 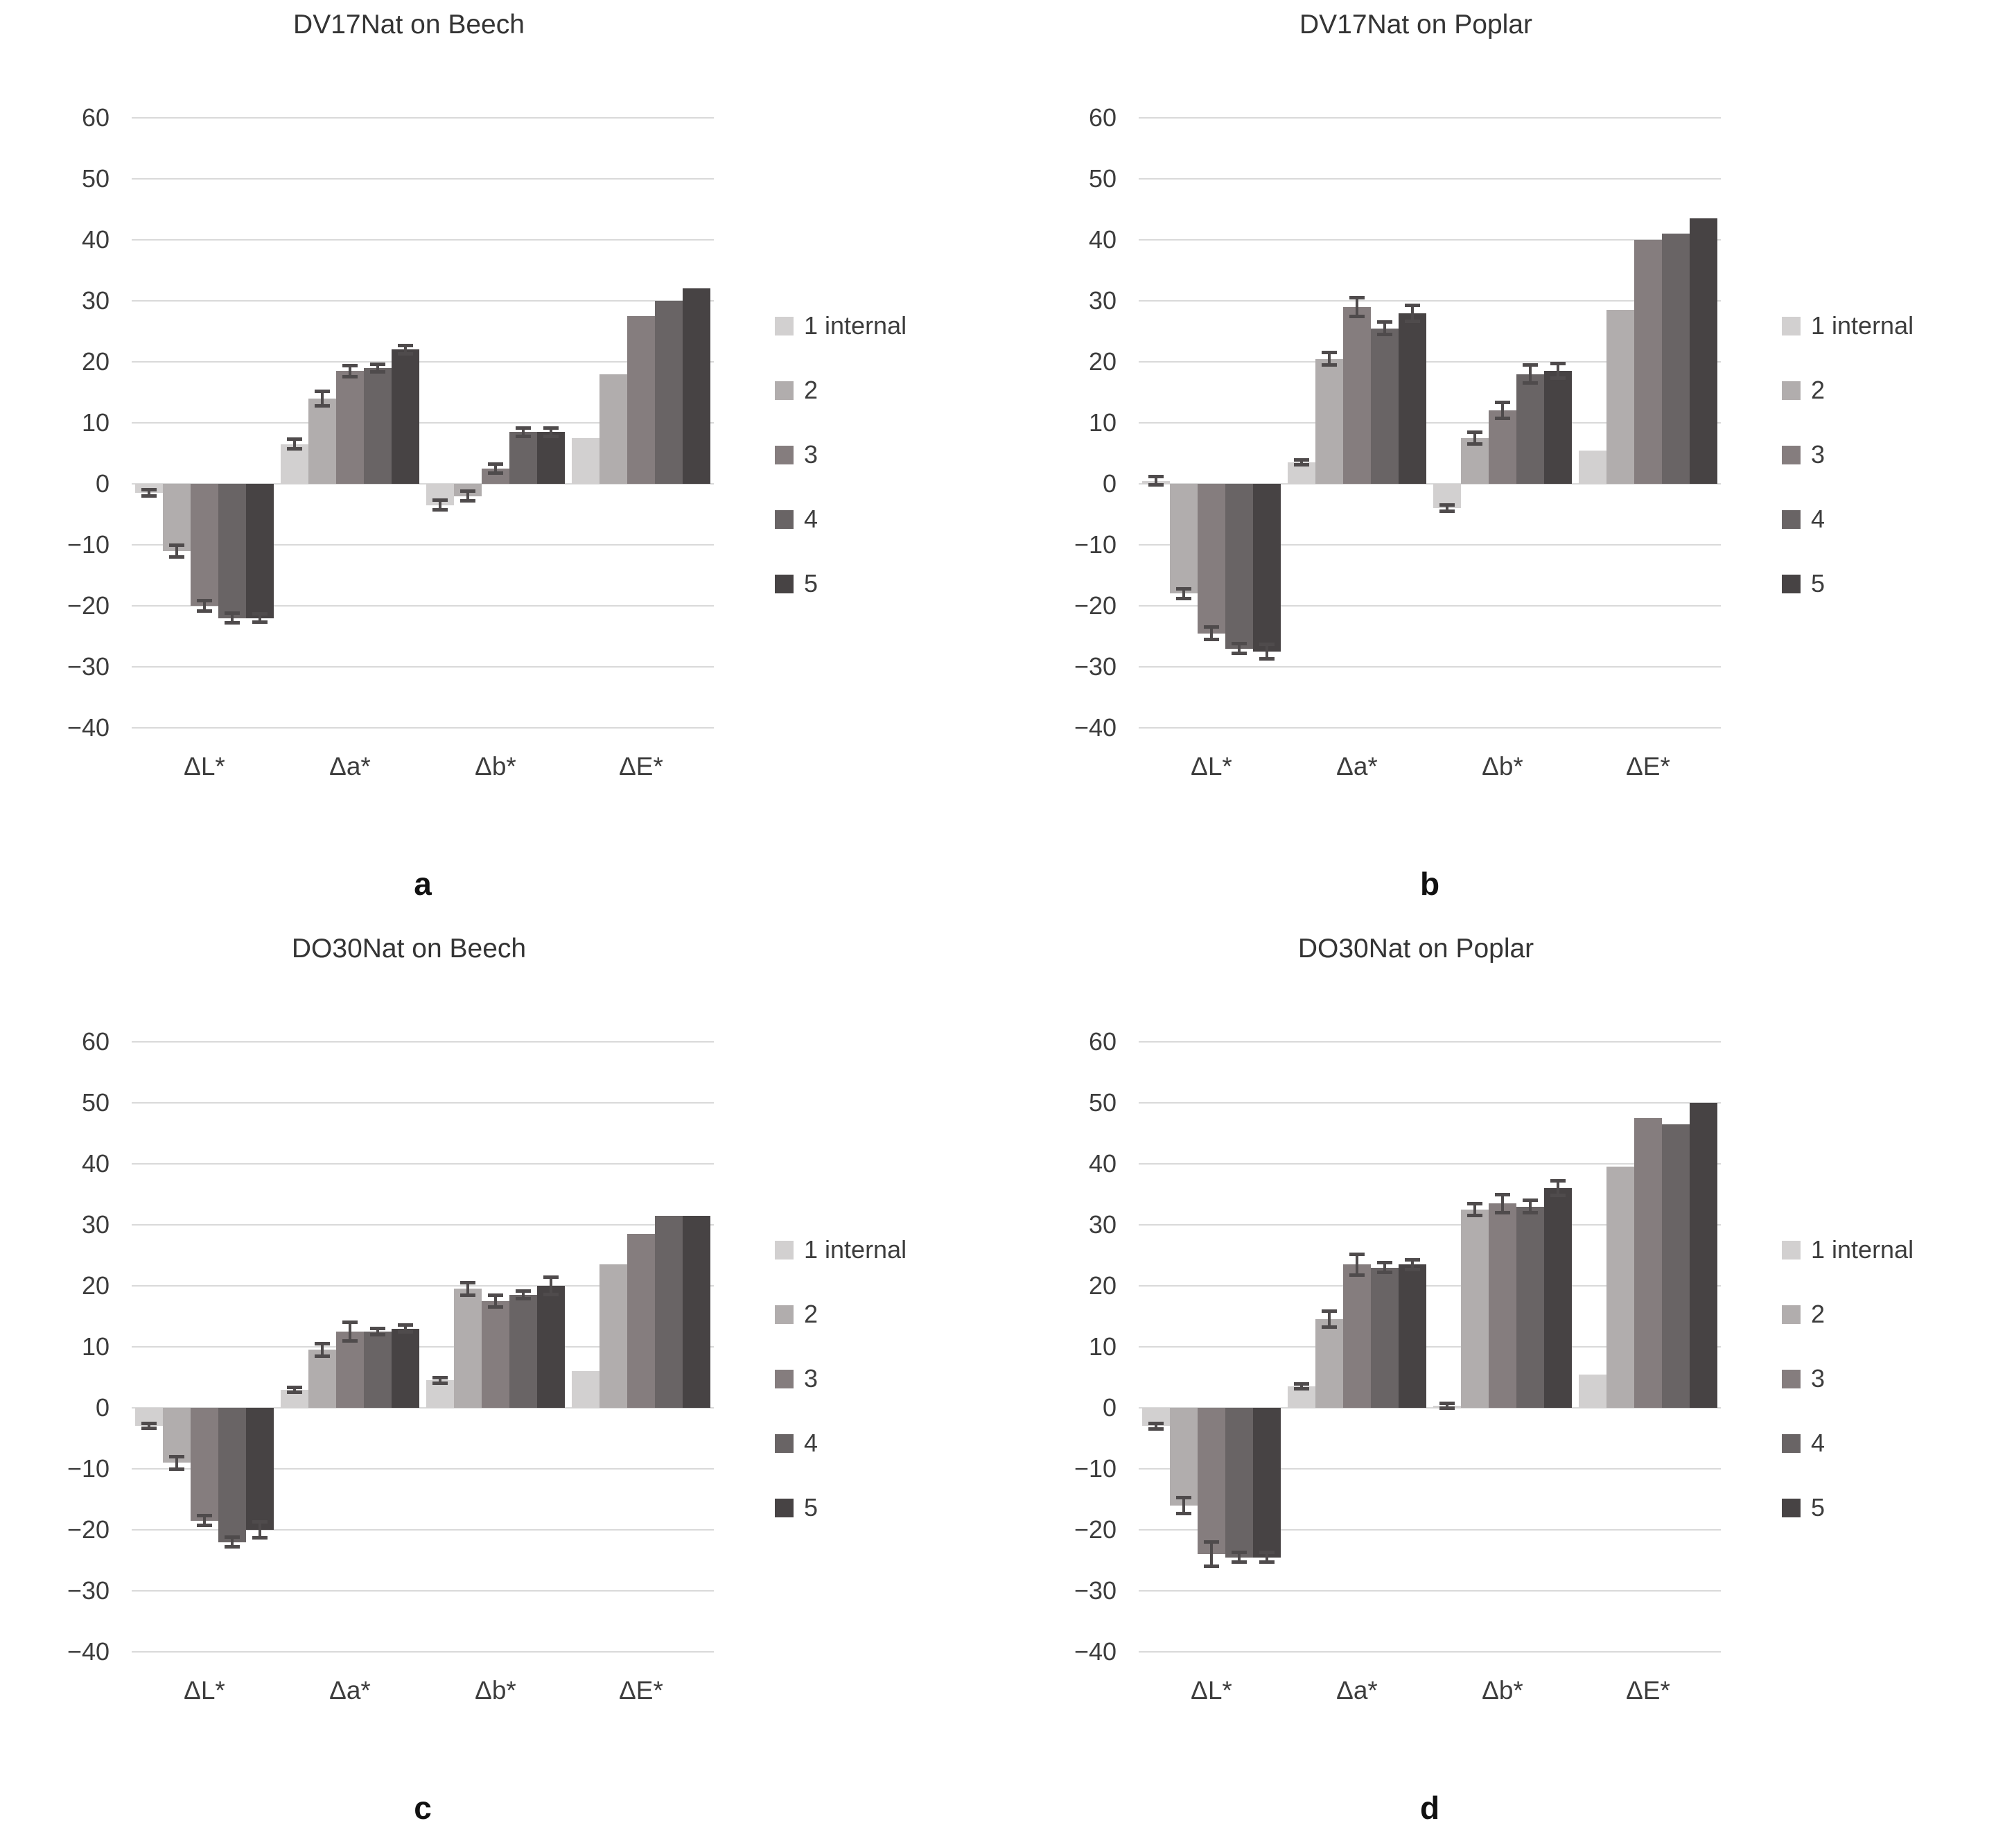 What do you see at coordinates (350, 1691) in the screenshot?
I see `x-axis-category-label: Δa*` at bounding box center [350, 1691].